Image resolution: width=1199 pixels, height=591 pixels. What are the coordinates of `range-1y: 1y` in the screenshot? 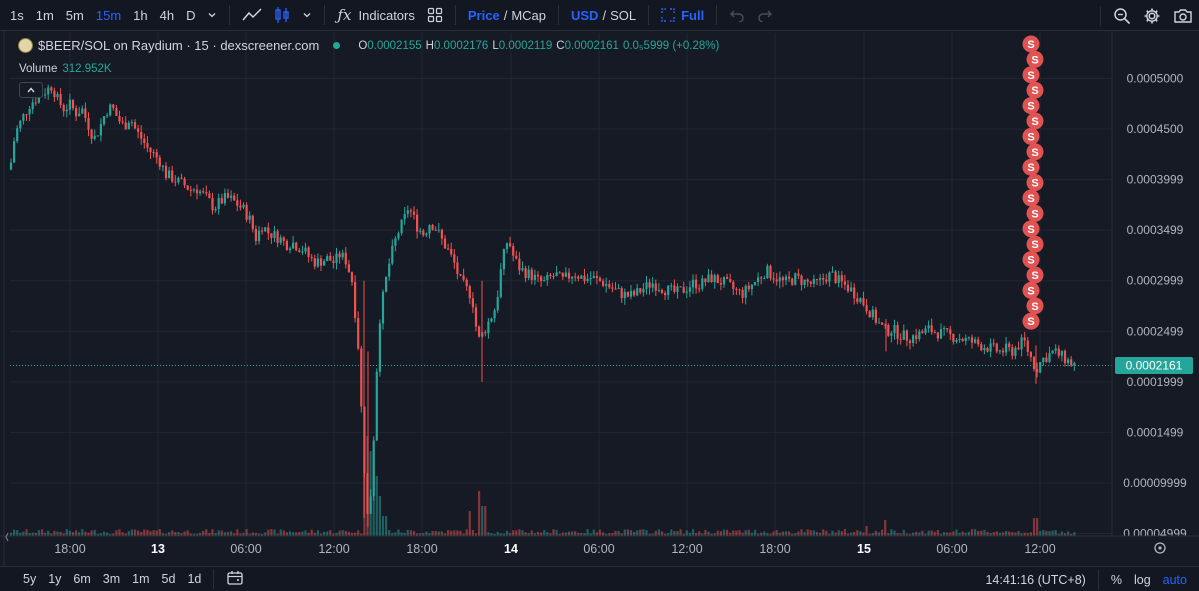 It's located at (55, 579).